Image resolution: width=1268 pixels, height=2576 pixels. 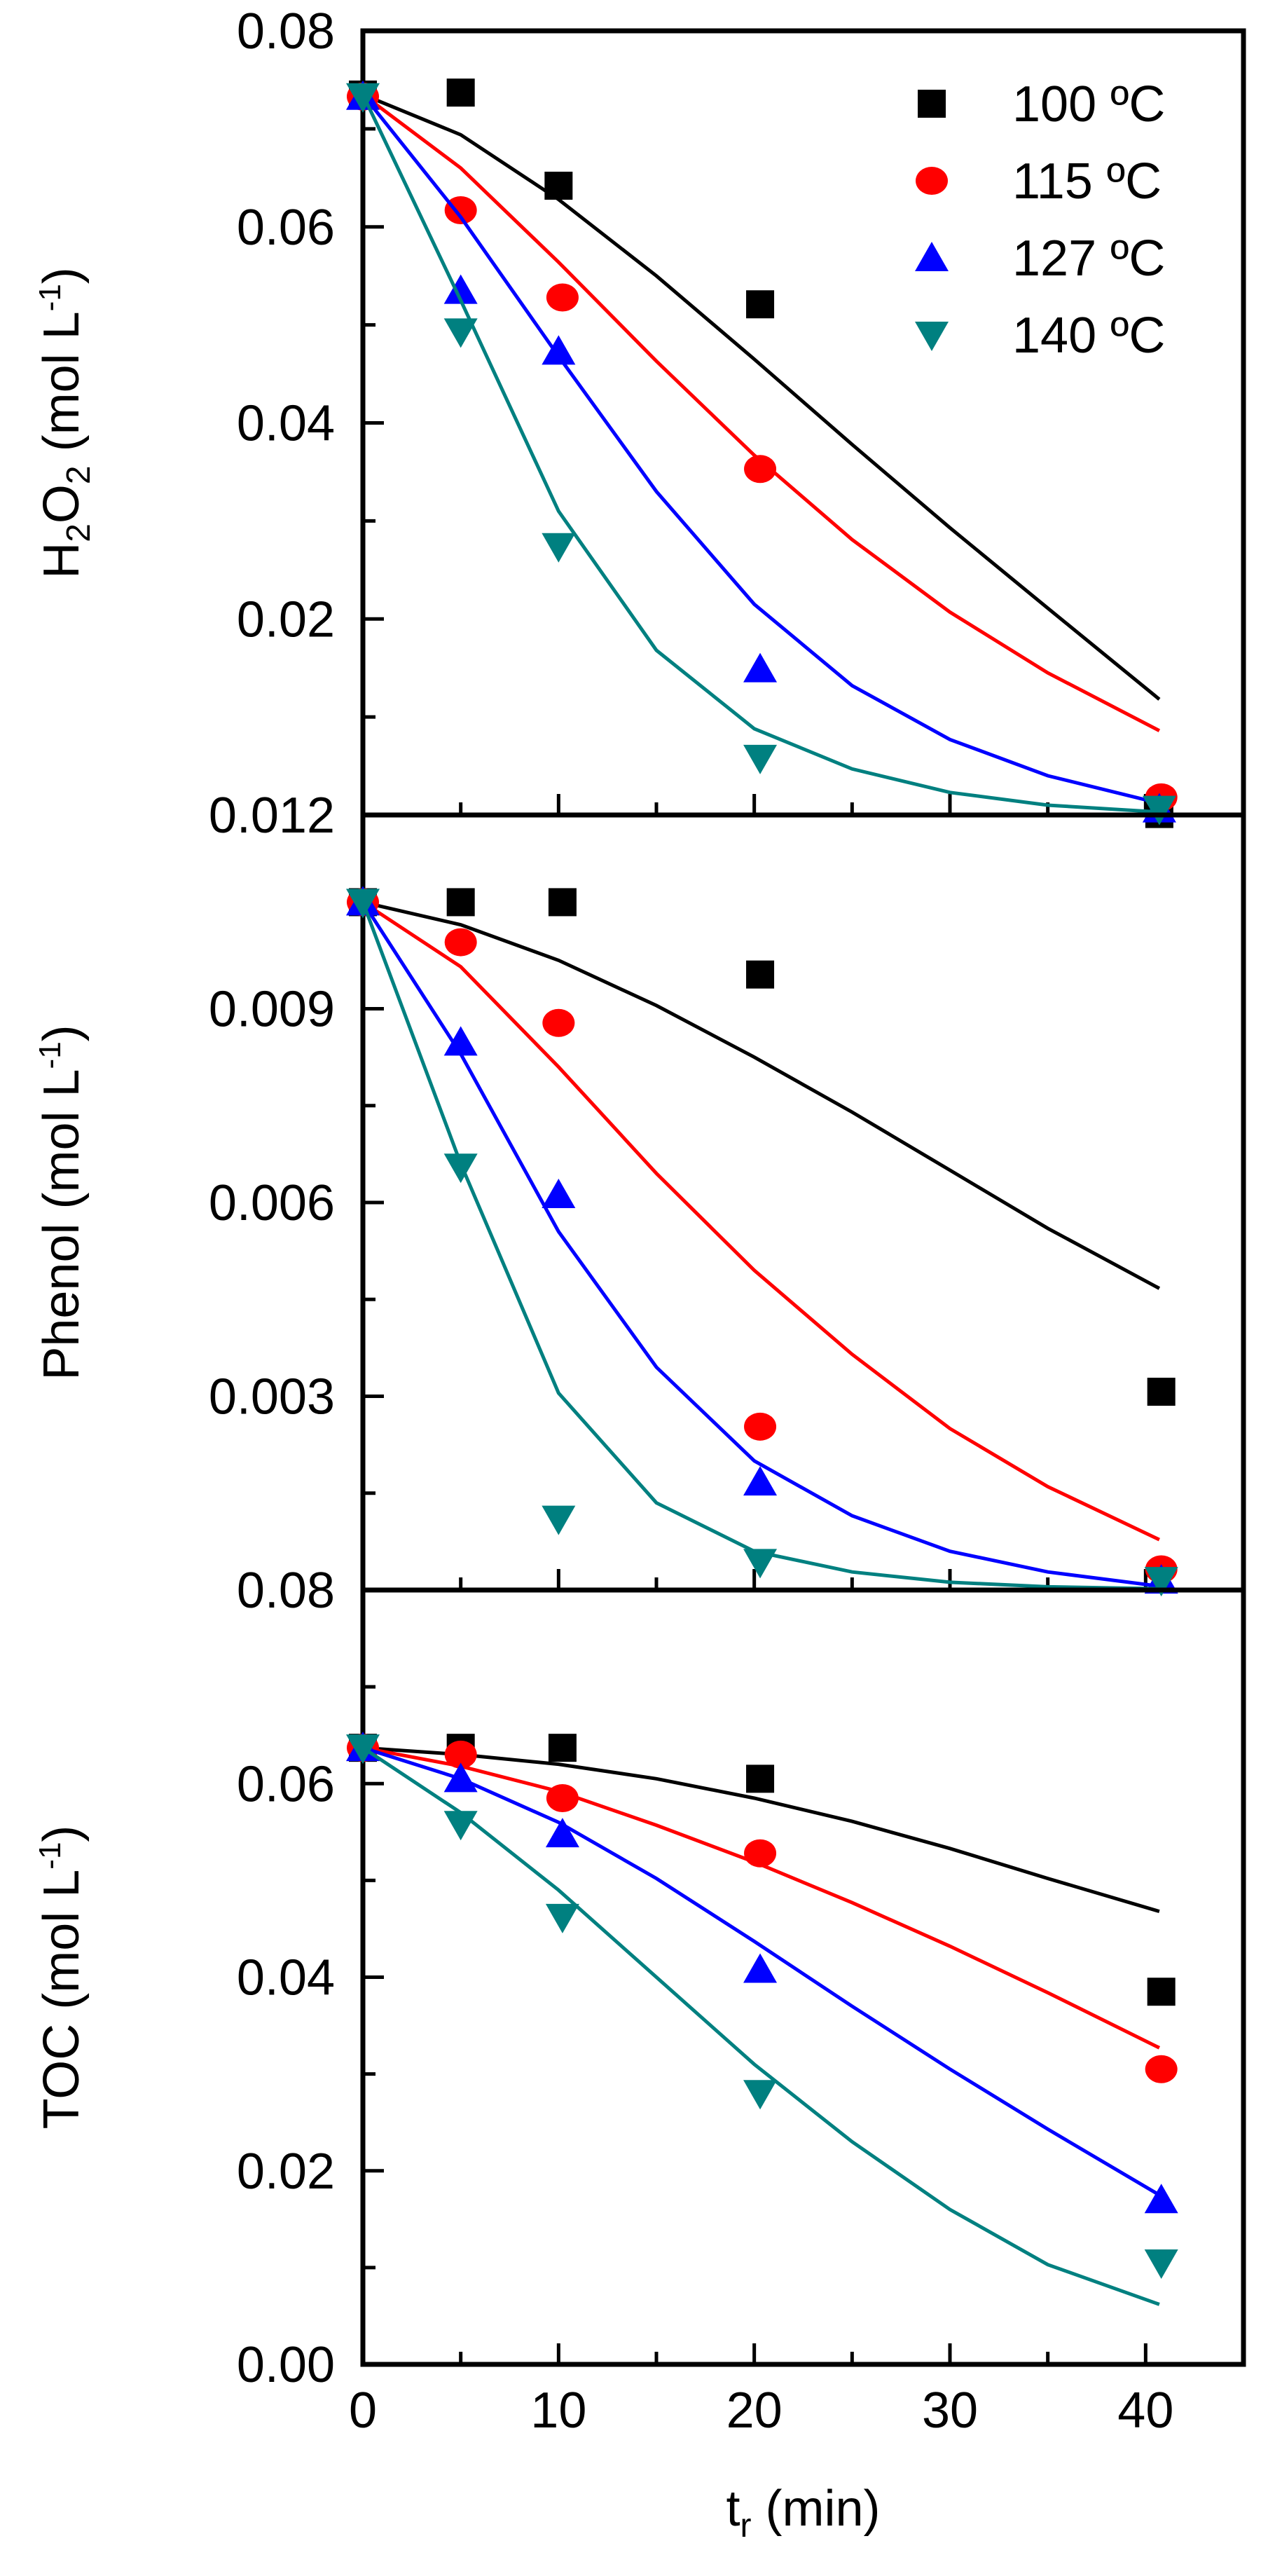 What do you see at coordinates (272, 816) in the screenshot?
I see `y-tick-label: 0.012` at bounding box center [272, 816].